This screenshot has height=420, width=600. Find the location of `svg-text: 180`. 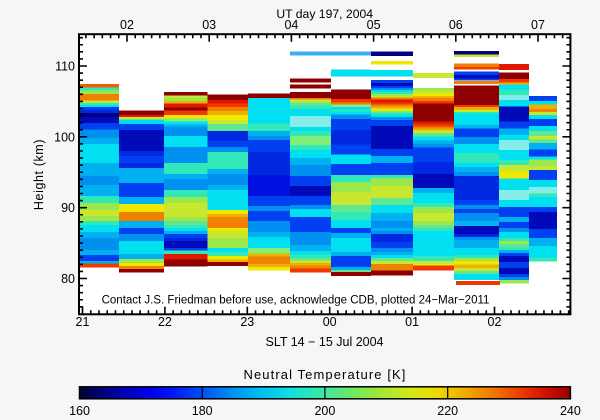

svg-text: 180 is located at coordinates (202, 411).